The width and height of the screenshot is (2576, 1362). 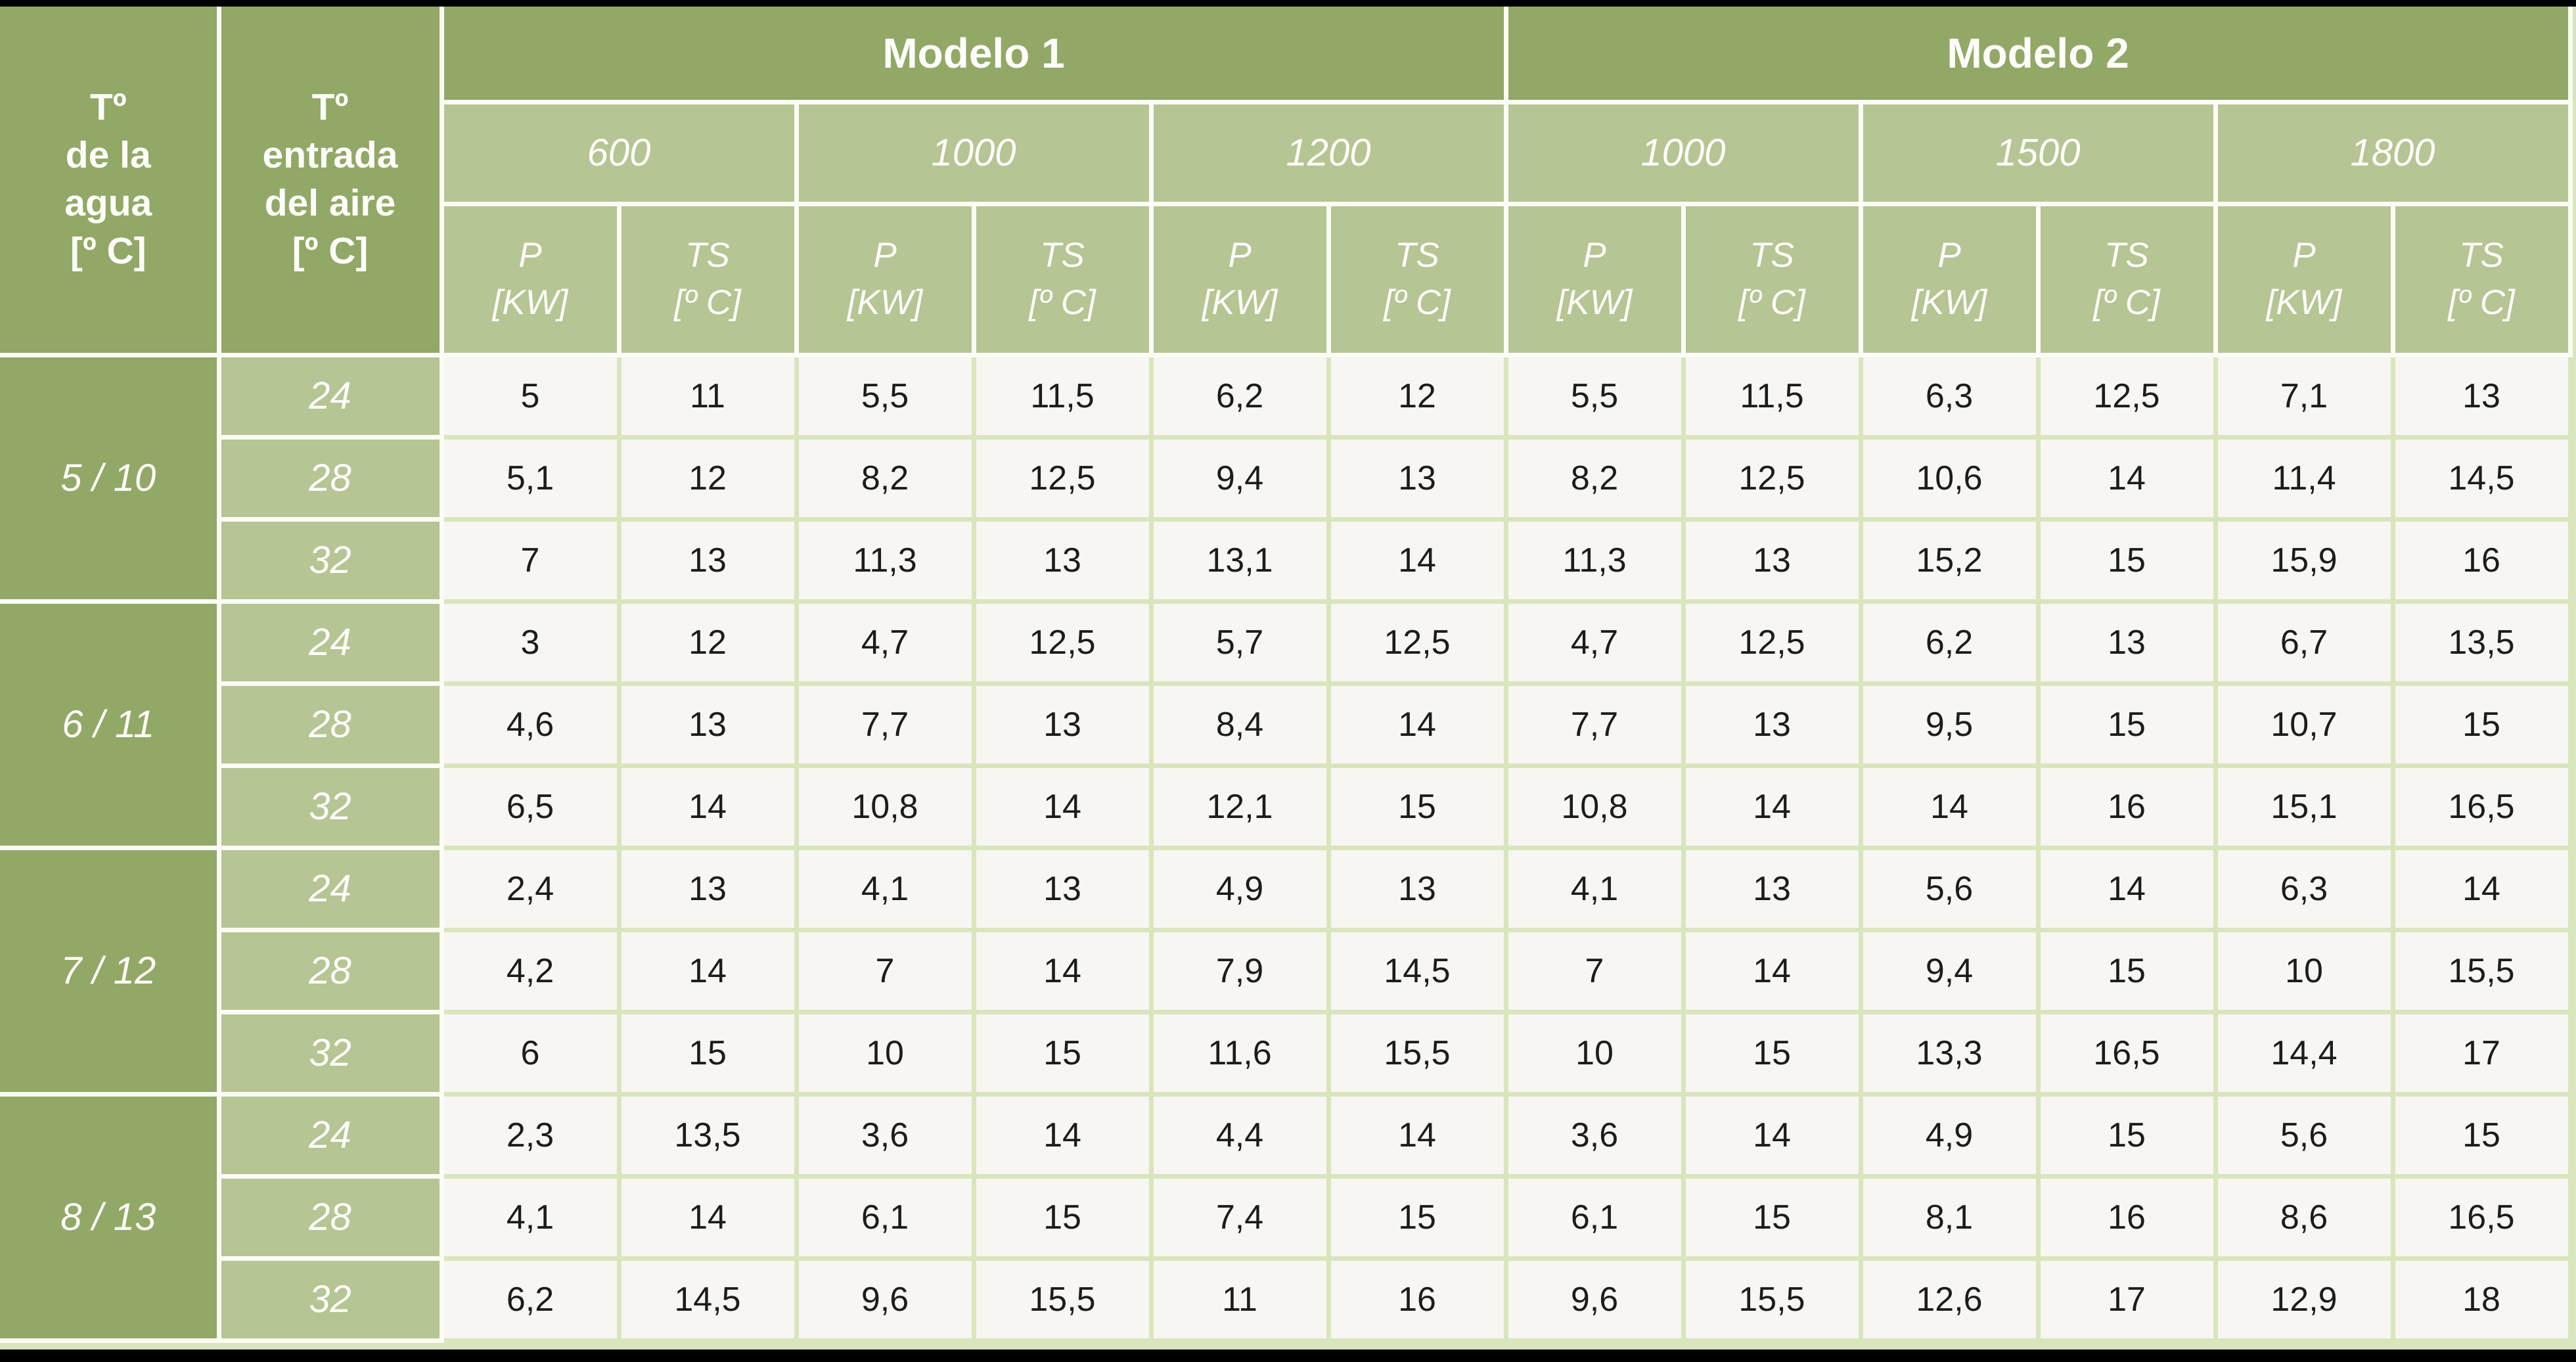 I want to click on value-cell: 11,5, so click(x=1772, y=396).